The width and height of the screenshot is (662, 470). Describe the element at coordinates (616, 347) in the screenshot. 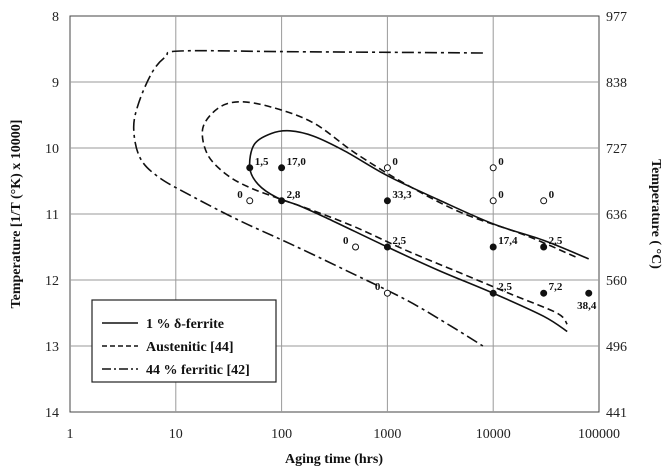

I see `y-tick-label-right: 496` at that location.